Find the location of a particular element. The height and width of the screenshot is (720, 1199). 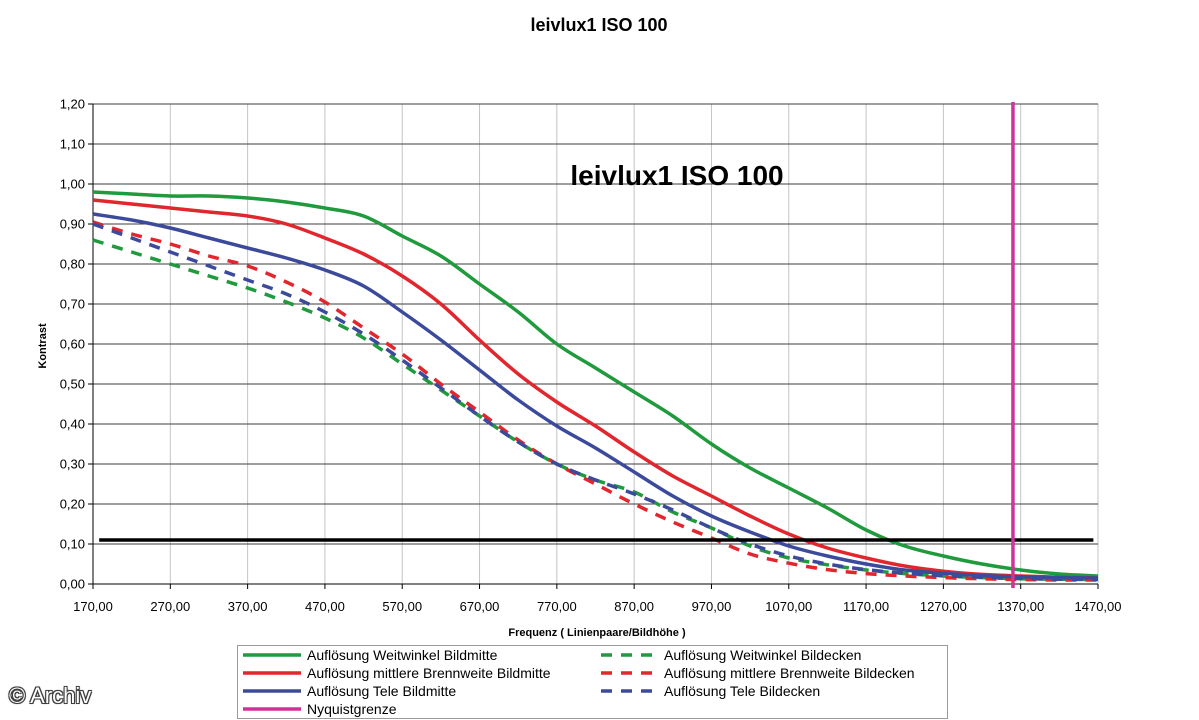

y-tick-label: 0,50 is located at coordinates (72, 384).